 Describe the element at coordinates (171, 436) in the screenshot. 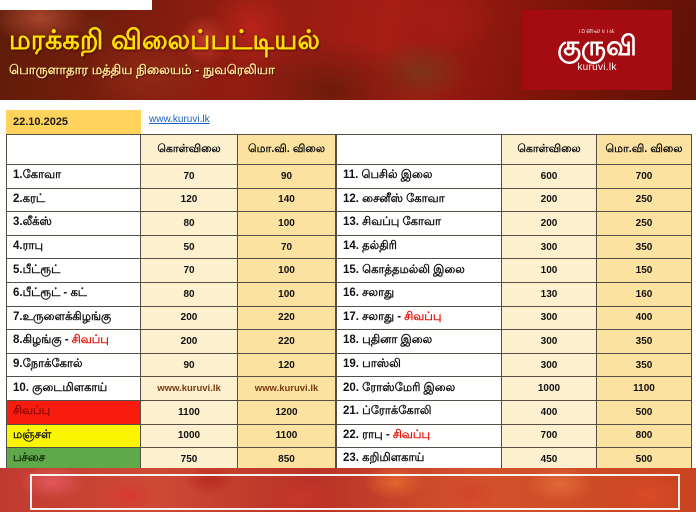

I see `table-row: மஞ்சள் 1000 1100` at that location.